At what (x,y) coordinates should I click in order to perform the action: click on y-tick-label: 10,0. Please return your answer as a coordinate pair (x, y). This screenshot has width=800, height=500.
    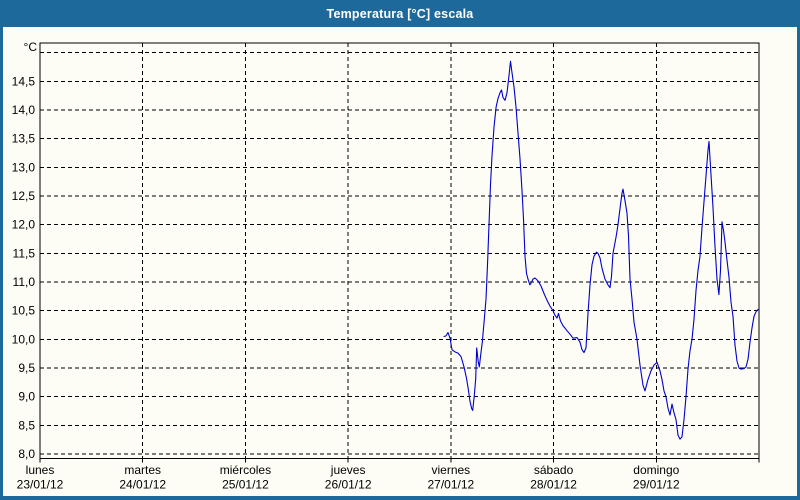
    Looking at the image, I should click on (24, 339).